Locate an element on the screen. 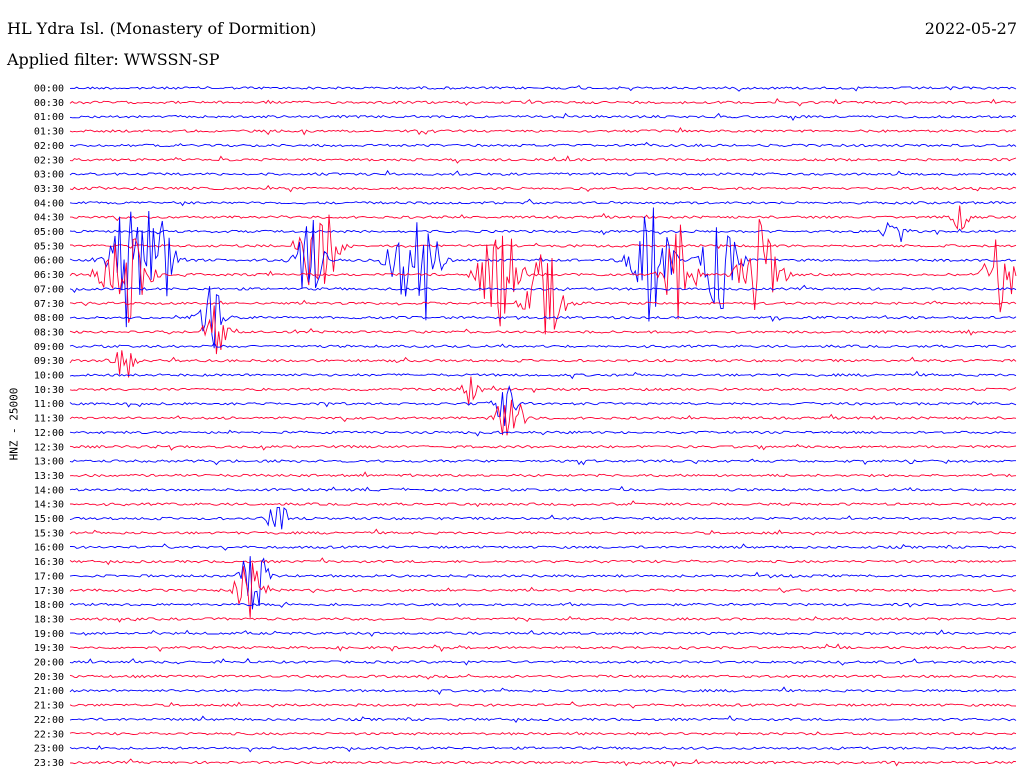 This screenshot has width=1024, height=780. row-label-0800: 08:00 is located at coordinates (49, 318).